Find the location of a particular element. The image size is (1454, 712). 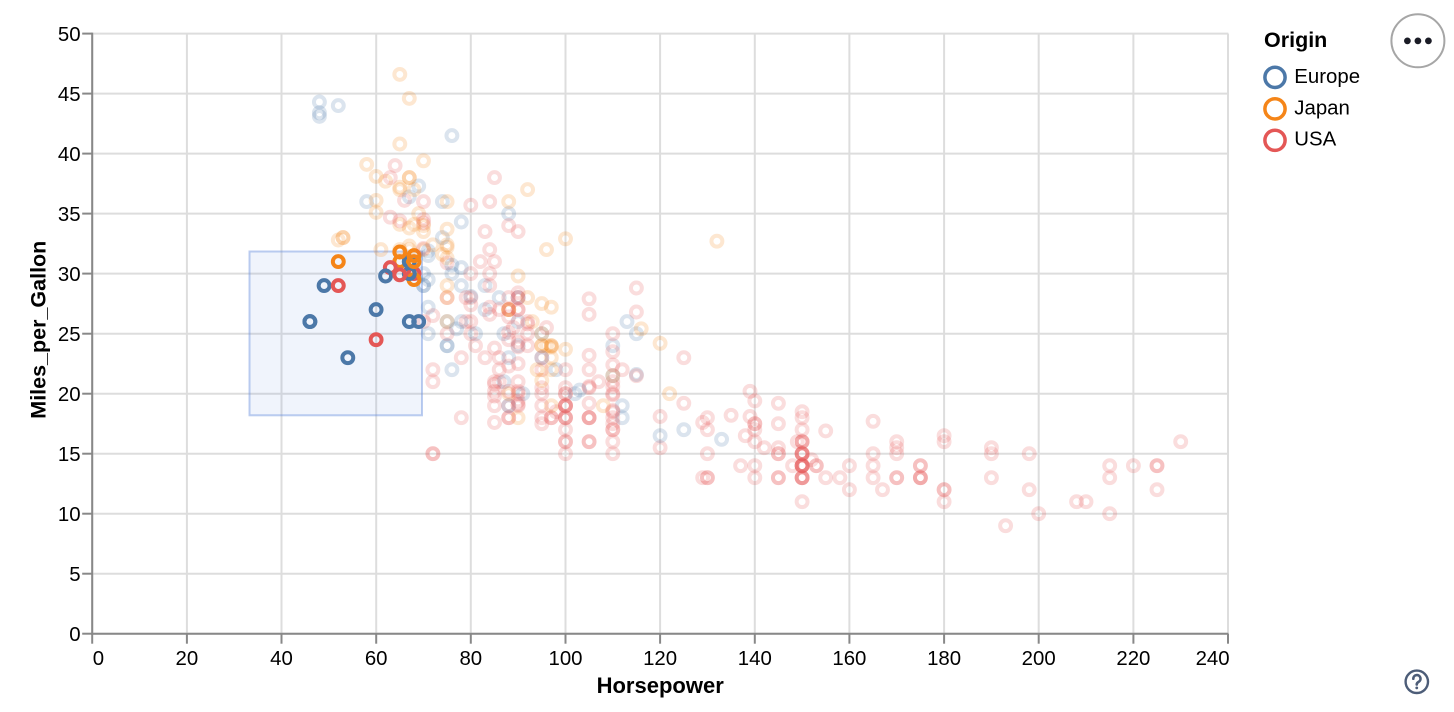

svg-text: Origin is located at coordinates (1295, 40).